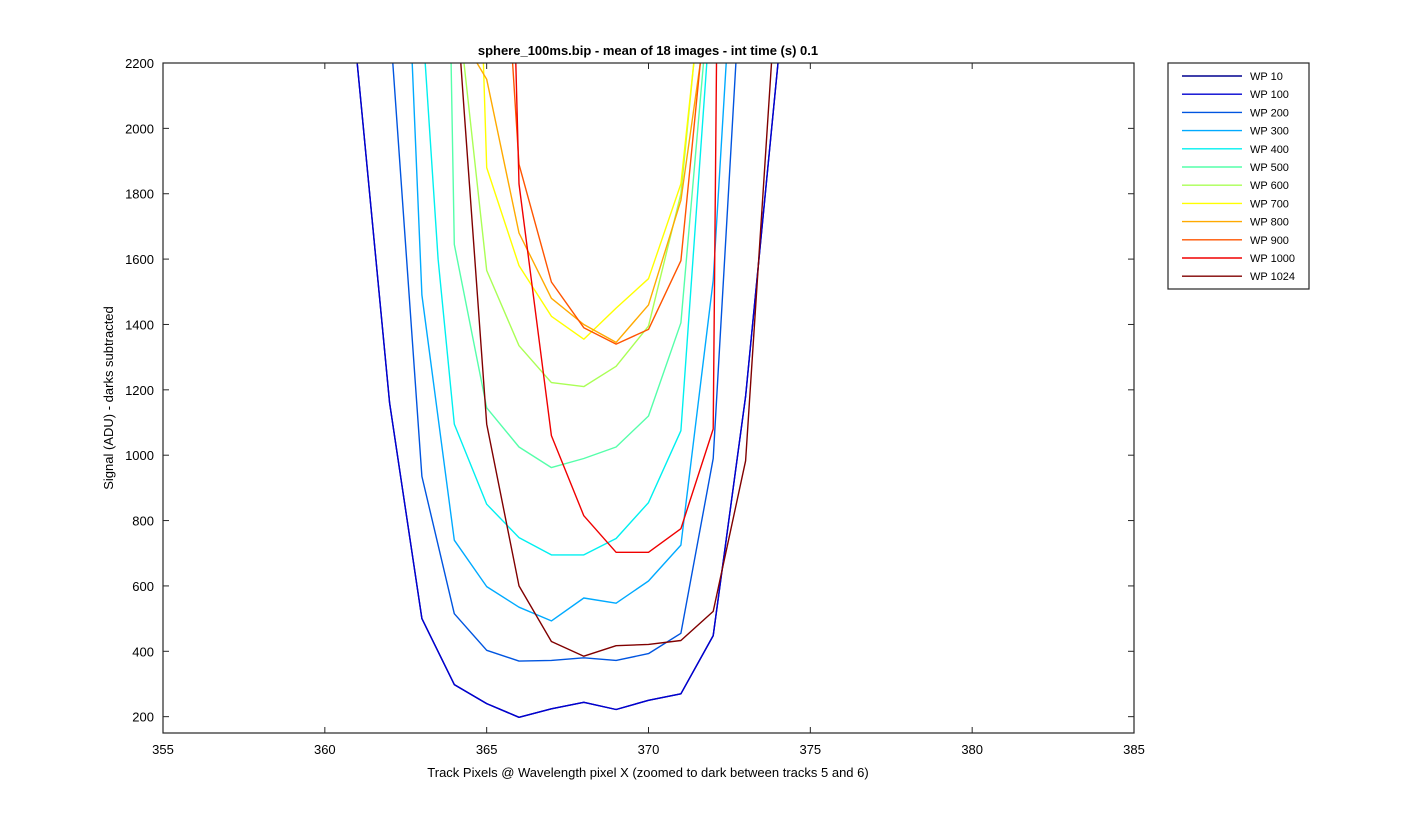  I want to click on y-axis-label: Signal (ADU) - darks subtracted, so click(108, 398).